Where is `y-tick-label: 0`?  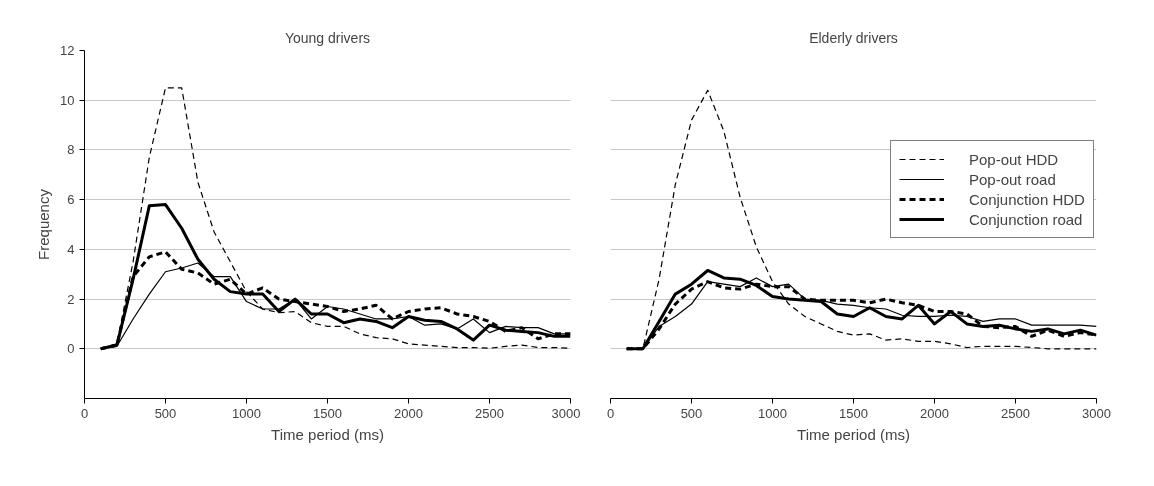
y-tick-label: 0 is located at coordinates (71, 349).